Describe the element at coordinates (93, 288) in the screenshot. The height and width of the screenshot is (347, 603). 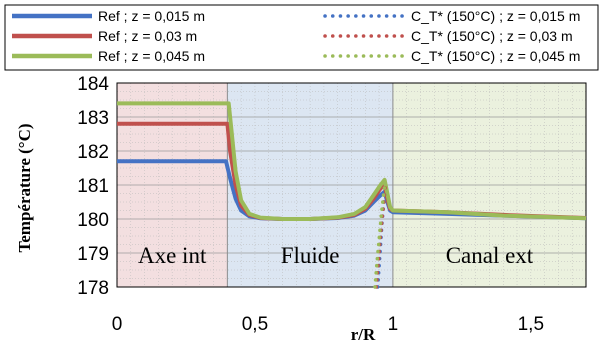
I see `y-tick-label: 178` at that location.